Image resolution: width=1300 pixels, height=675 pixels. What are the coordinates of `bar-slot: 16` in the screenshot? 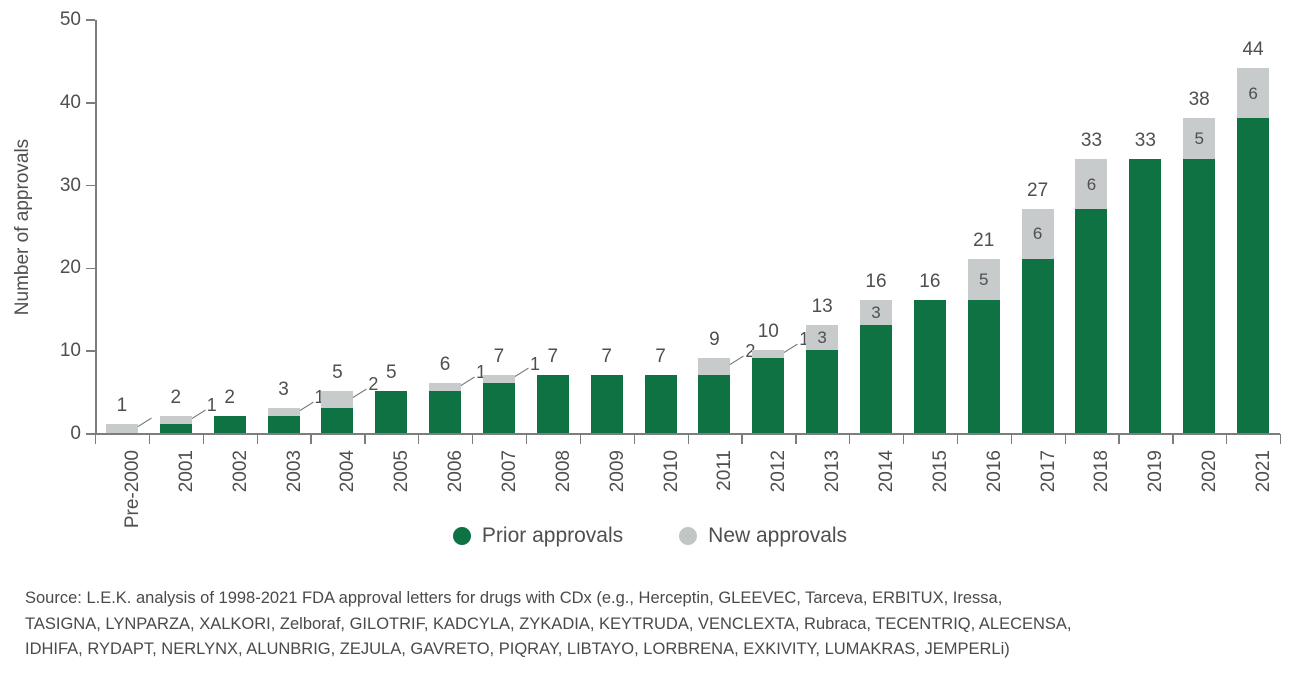 It's located at (930, 227).